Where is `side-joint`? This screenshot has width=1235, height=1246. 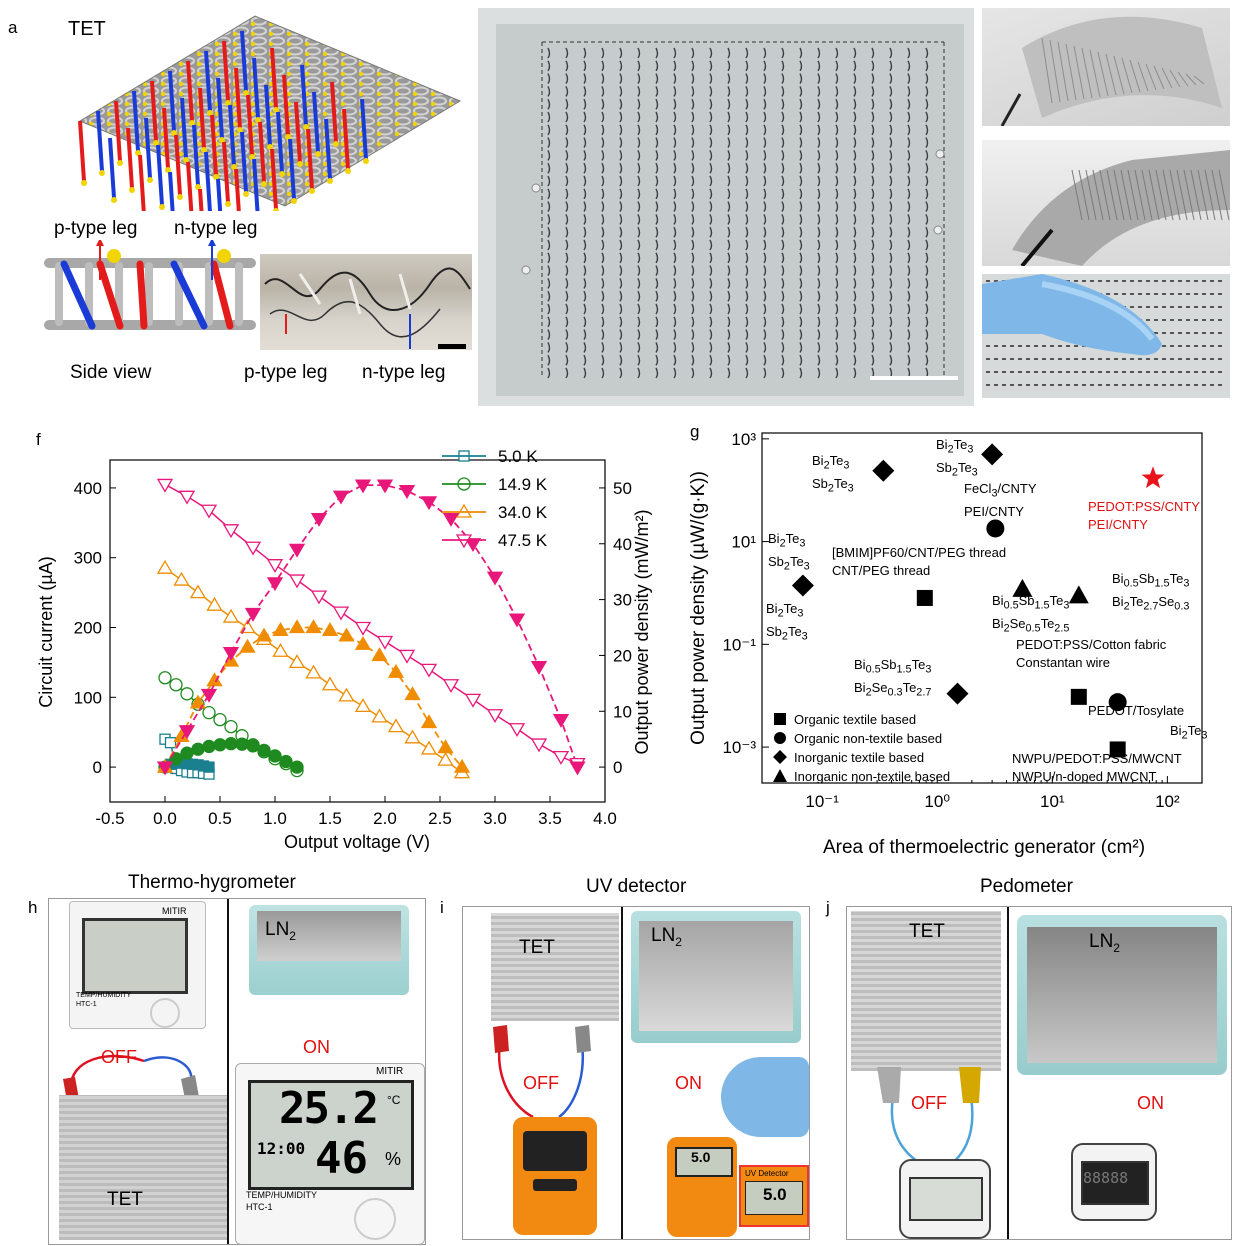
side-joint is located at coordinates (224, 256).